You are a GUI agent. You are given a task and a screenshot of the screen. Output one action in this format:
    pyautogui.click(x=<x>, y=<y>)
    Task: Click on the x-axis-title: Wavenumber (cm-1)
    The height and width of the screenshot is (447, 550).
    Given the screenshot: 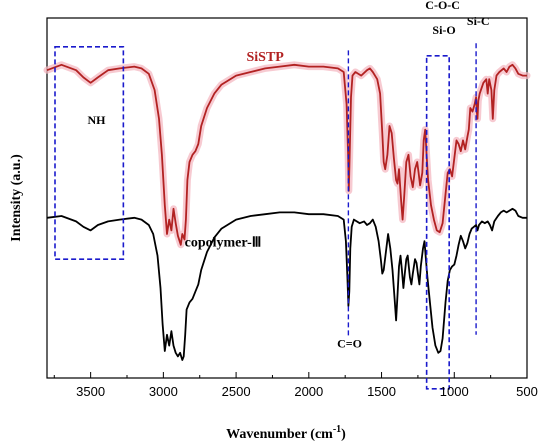 What is the action you would take?
    pyautogui.click(x=286, y=433)
    